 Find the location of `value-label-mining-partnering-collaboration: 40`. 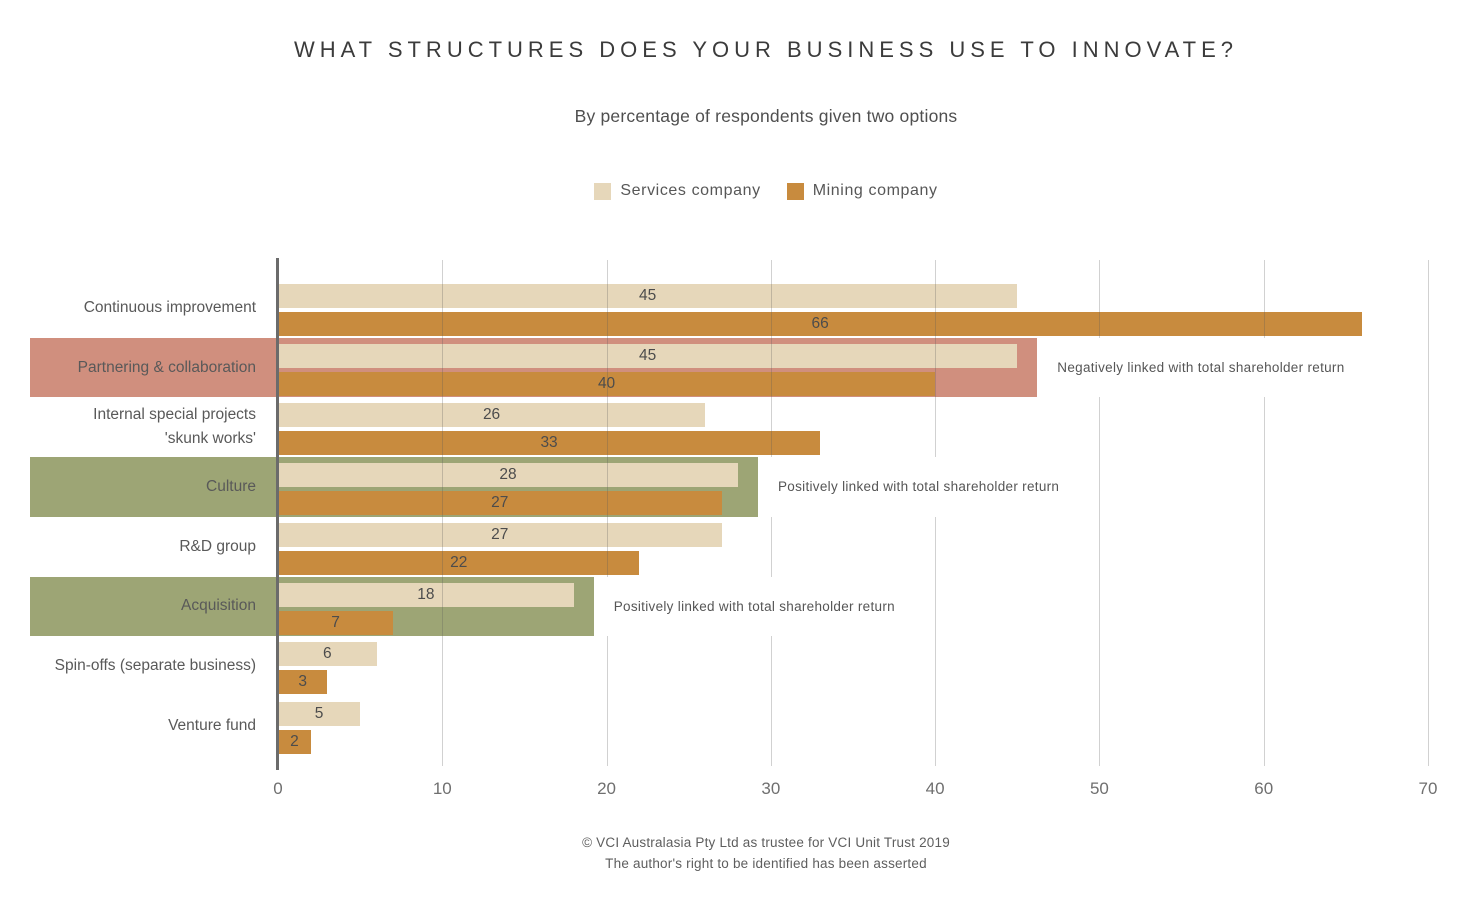

value-label-mining-partnering-collaboration: 40 is located at coordinates (606, 383).